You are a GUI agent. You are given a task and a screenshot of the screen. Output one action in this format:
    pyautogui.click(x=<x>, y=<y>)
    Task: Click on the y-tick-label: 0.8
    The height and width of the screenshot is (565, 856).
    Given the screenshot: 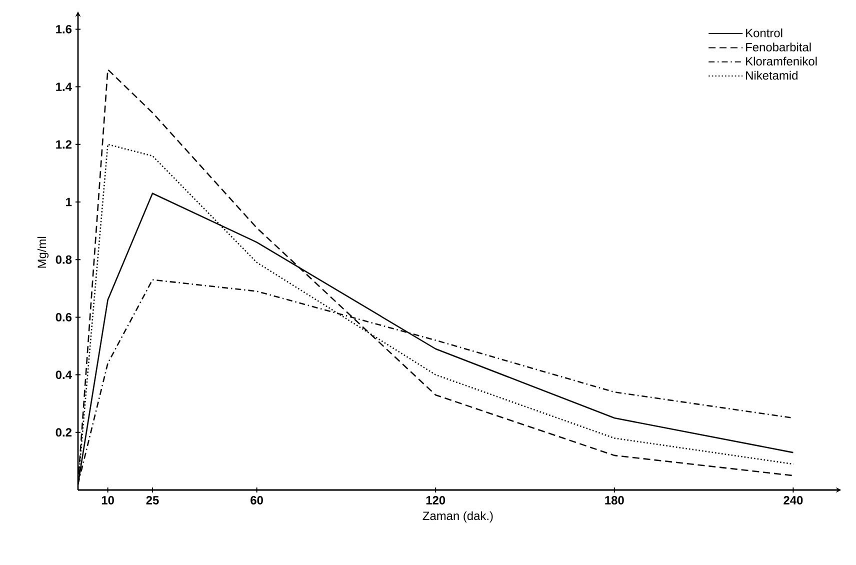 What is the action you would take?
    pyautogui.click(x=64, y=259)
    